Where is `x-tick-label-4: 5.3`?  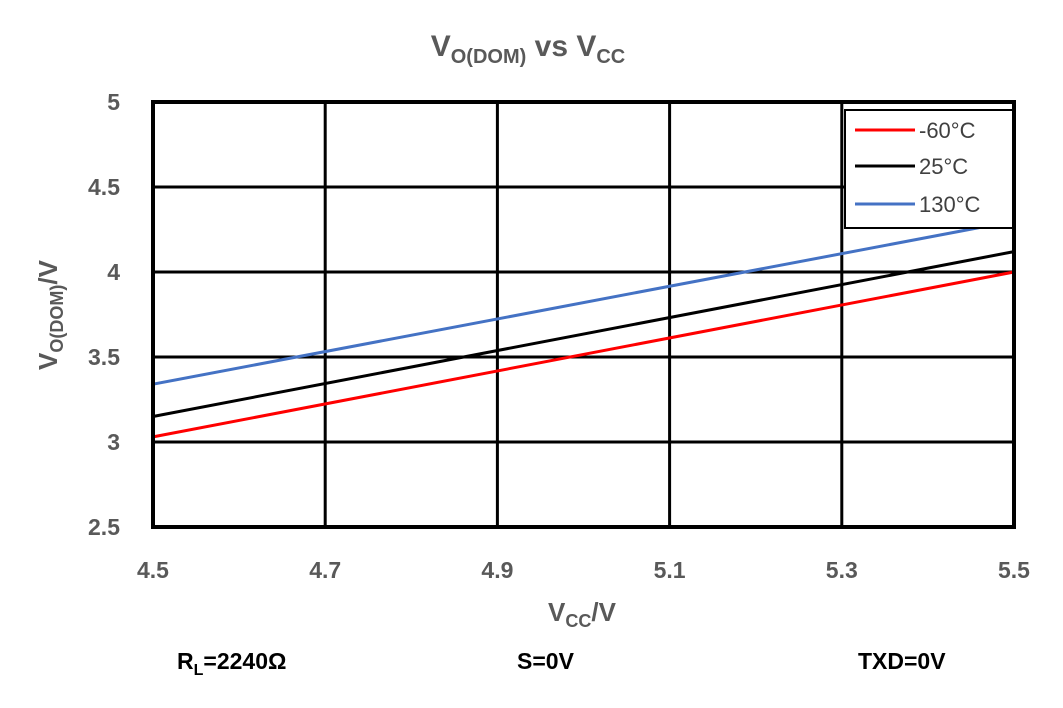 x-tick-label-4: 5.3 is located at coordinates (842, 570).